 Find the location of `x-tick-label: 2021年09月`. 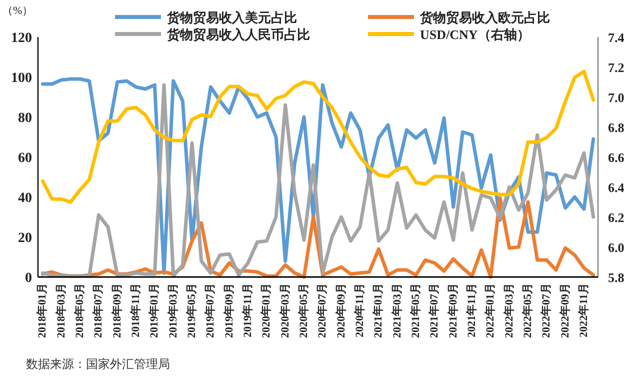

x-tick-label: 2021年09月 is located at coordinates (453, 310).